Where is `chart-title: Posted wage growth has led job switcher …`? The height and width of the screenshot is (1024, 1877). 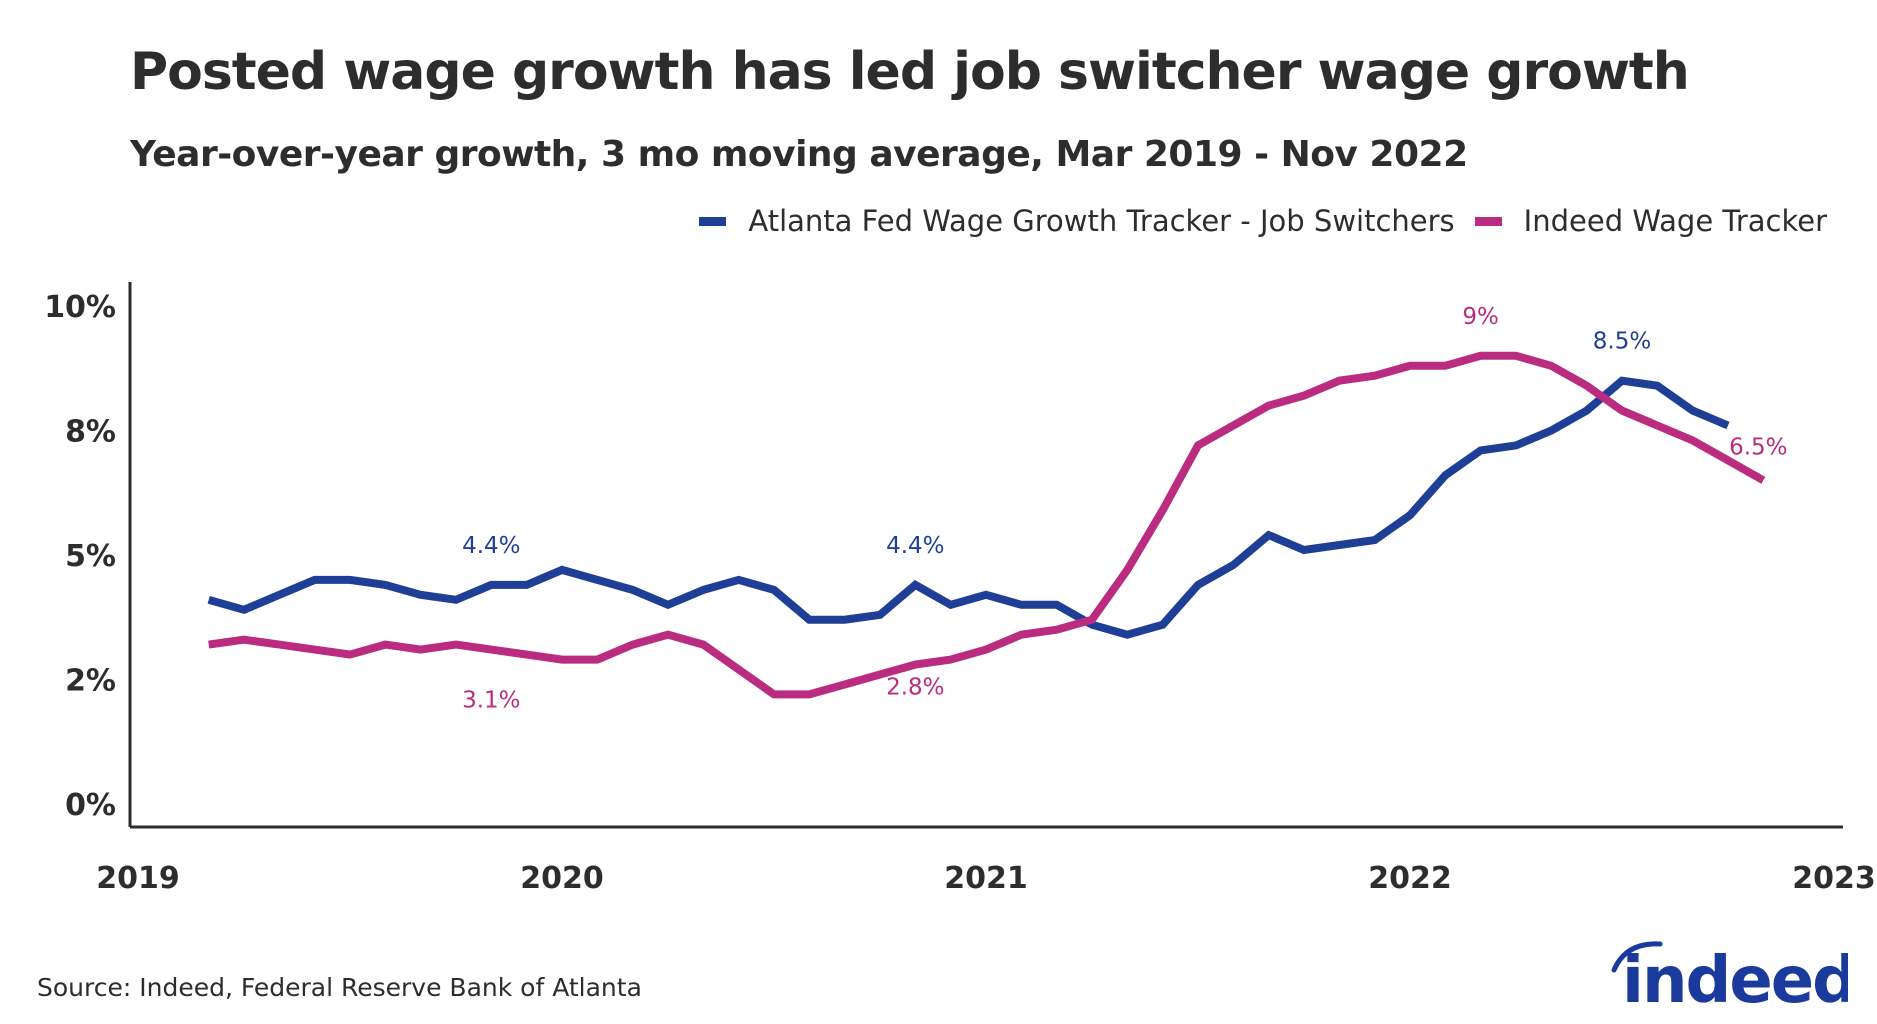 chart-title: Posted wage growth has led job switcher … is located at coordinates (910, 72).